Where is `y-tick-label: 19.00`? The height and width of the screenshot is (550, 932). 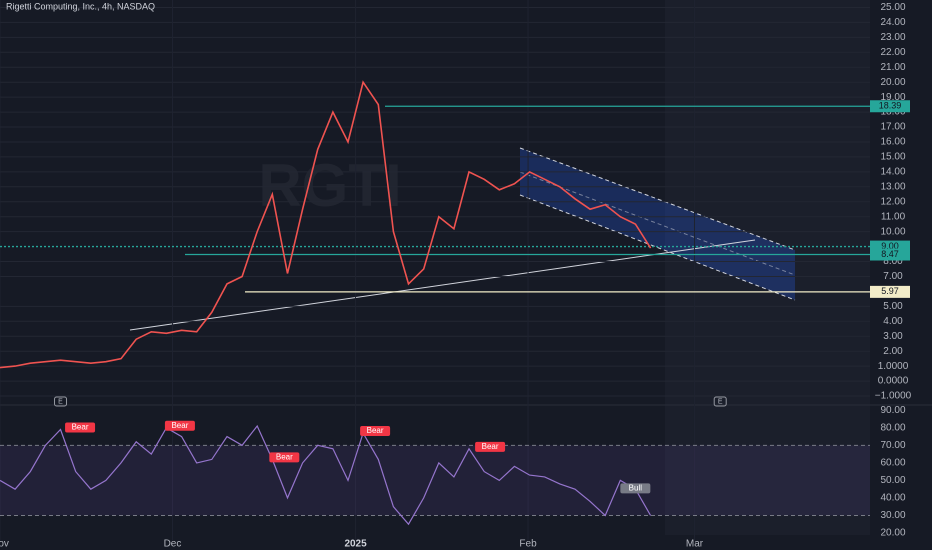 y-tick-label: 19.00 is located at coordinates (892, 97).